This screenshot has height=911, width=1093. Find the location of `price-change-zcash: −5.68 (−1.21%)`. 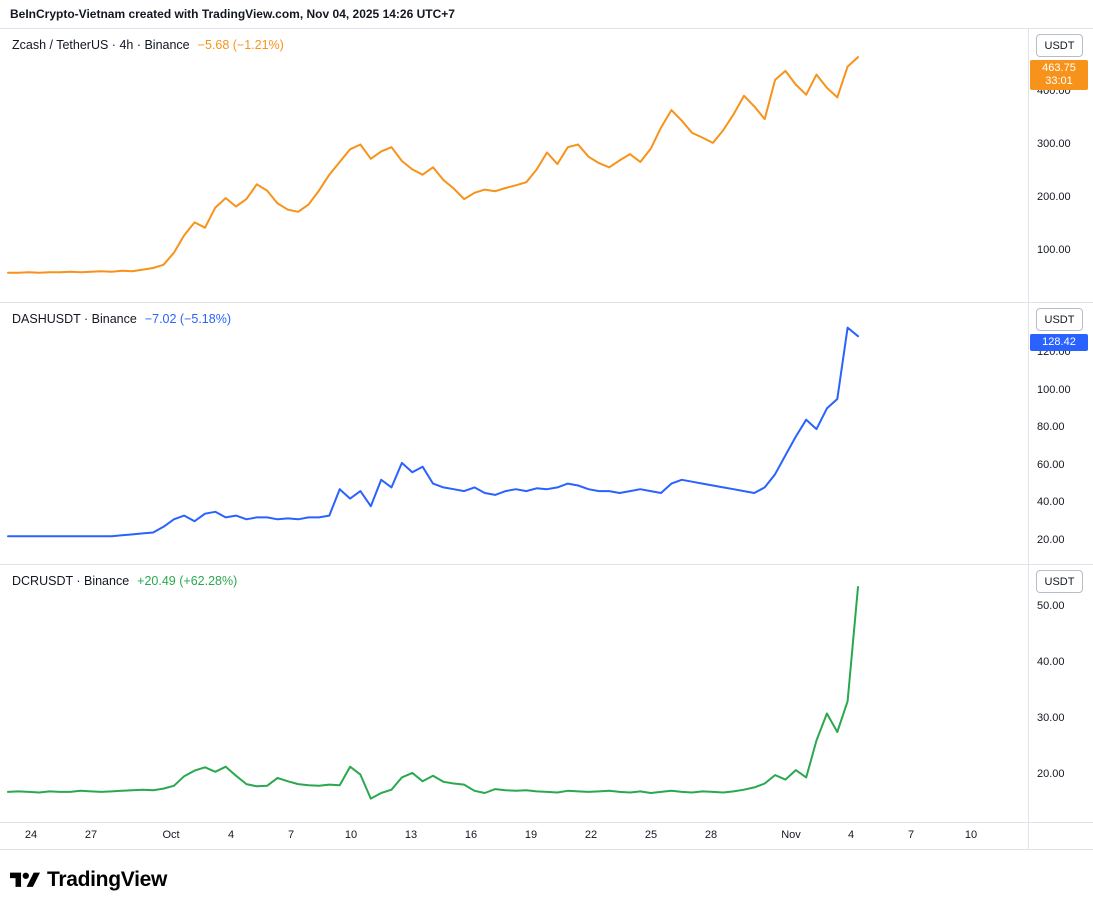

price-change-zcash: −5.68 (−1.21%) is located at coordinates (240, 45).